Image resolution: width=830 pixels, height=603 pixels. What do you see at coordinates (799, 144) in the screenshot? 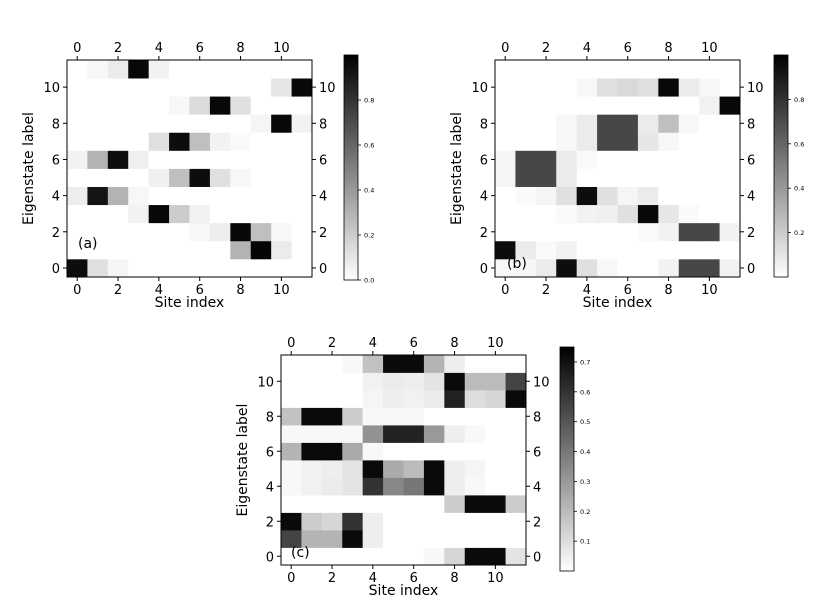
I see `colorbar-tick-label: 0.6` at bounding box center [799, 144].